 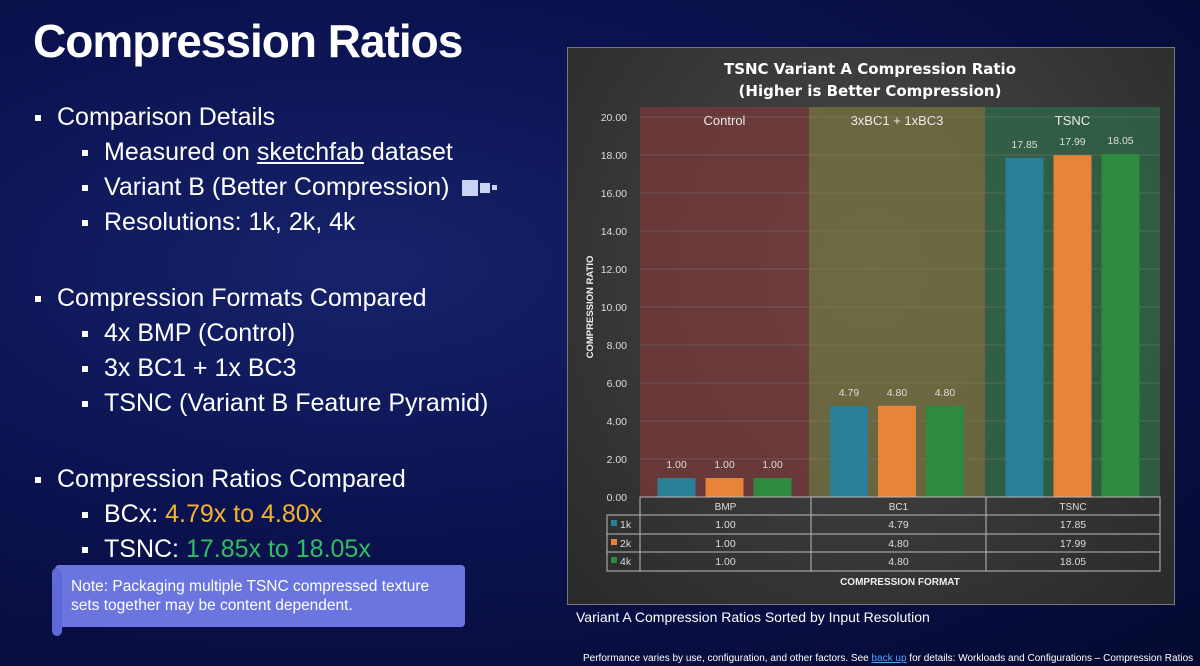 What do you see at coordinates (1072, 507) in the screenshot?
I see `table-header: TSNC` at bounding box center [1072, 507].